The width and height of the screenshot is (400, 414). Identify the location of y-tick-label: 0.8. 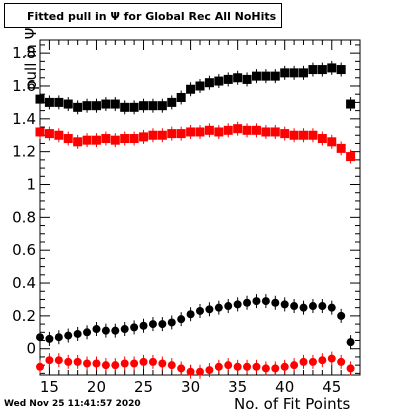
(24, 217).